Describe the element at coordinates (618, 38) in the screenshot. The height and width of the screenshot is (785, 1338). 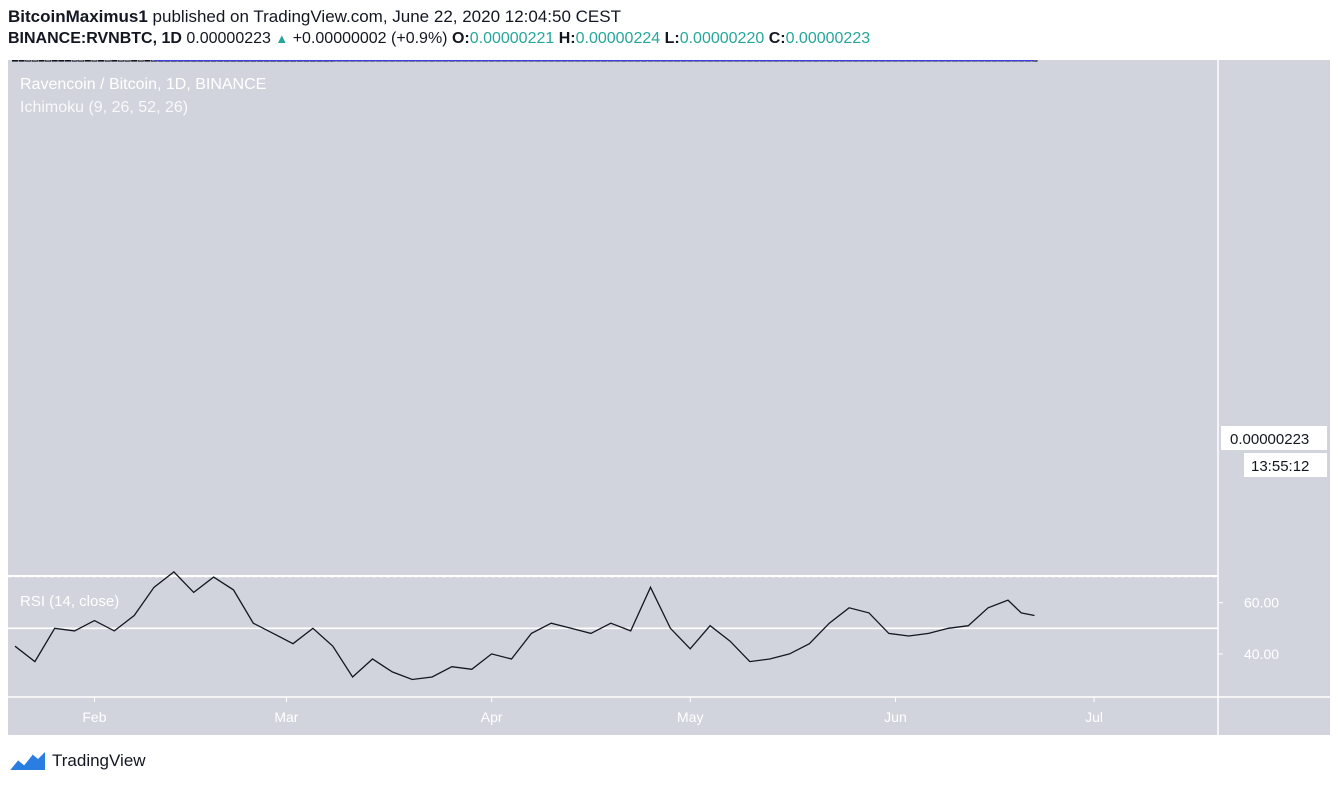
I see `high-value: 0.00000224` at that location.